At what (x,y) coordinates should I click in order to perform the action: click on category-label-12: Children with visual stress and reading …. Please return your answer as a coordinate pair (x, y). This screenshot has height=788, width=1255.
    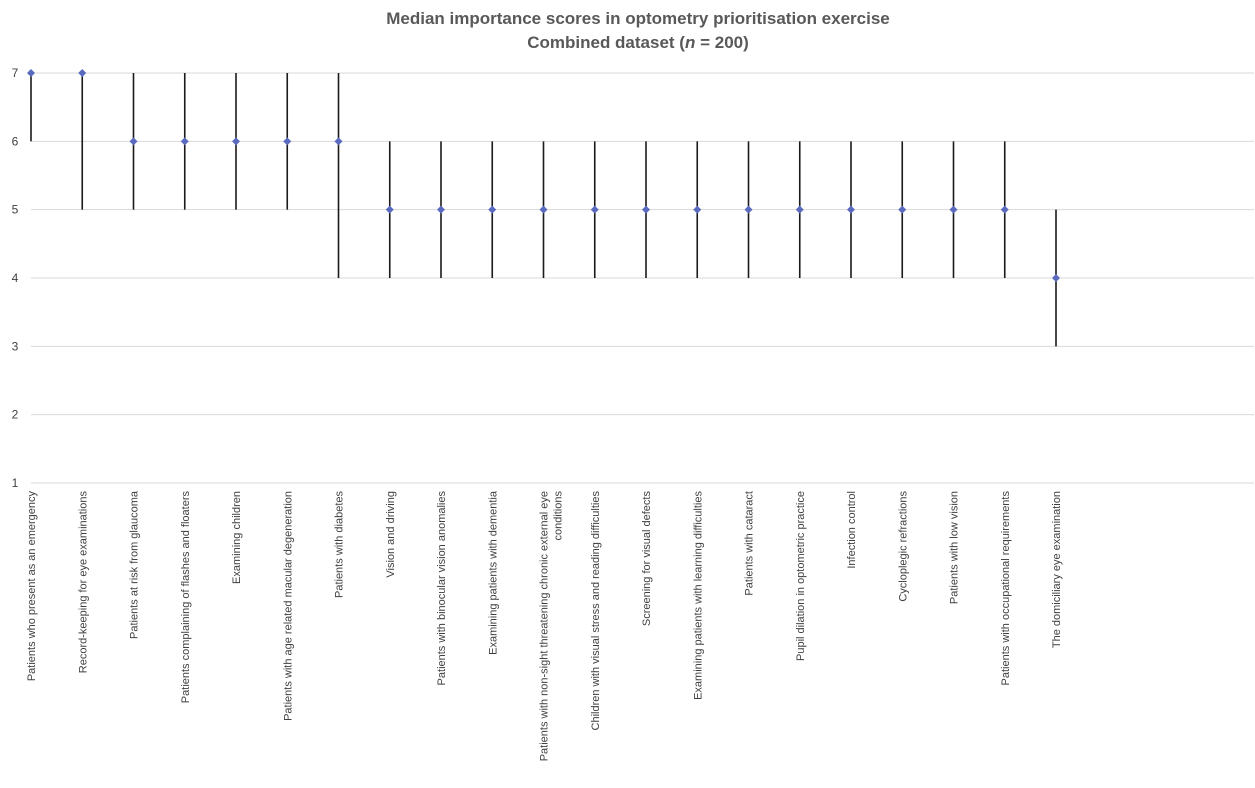
    Looking at the image, I should click on (596, 611).